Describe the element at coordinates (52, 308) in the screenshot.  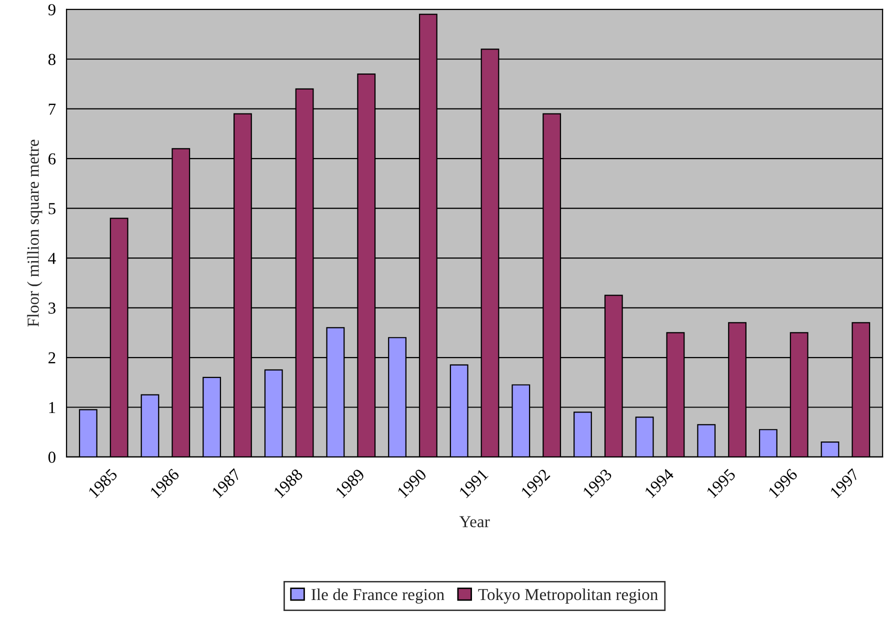
I see `y-tick-label: 3` at that location.